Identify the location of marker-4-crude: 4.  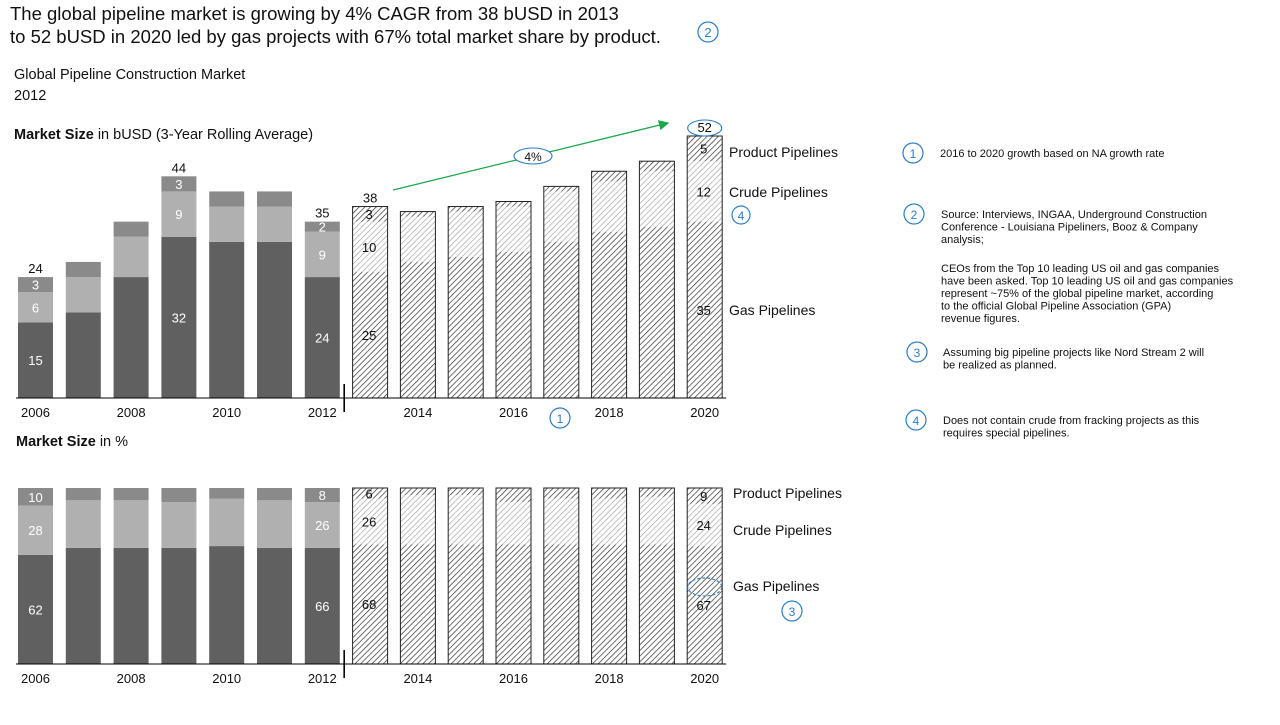
(741, 215).